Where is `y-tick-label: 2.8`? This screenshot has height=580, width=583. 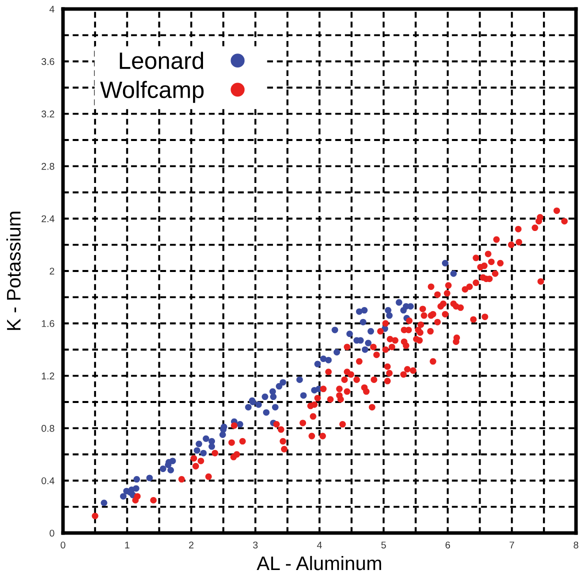
y-tick-label: 2.8 is located at coordinates (48, 166).